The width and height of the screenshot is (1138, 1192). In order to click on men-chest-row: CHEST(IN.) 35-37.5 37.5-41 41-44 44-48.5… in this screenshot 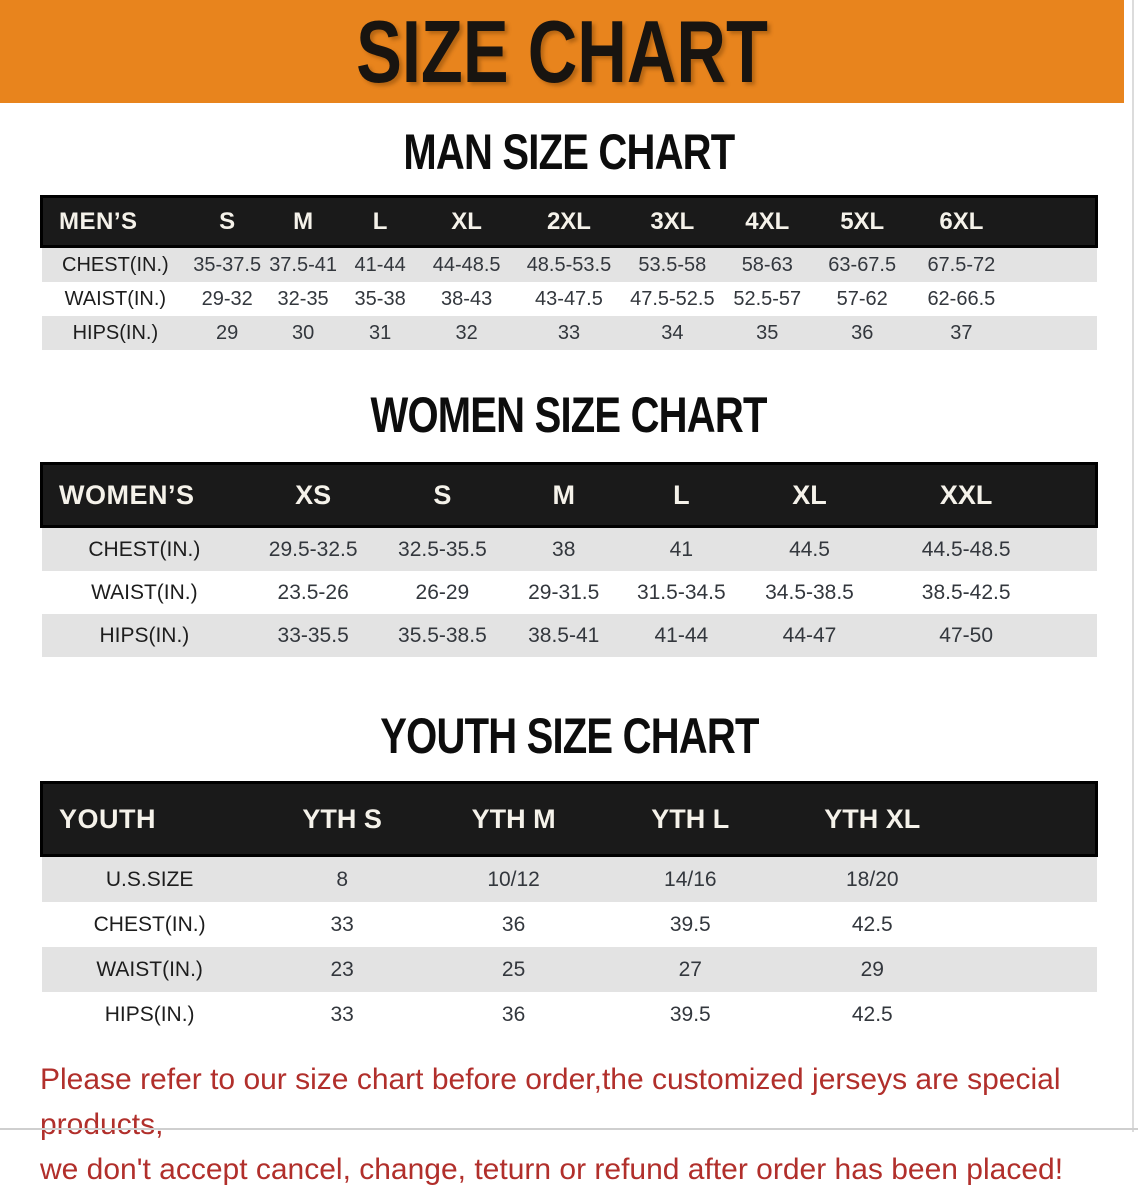, I will do `click(569, 264)`.